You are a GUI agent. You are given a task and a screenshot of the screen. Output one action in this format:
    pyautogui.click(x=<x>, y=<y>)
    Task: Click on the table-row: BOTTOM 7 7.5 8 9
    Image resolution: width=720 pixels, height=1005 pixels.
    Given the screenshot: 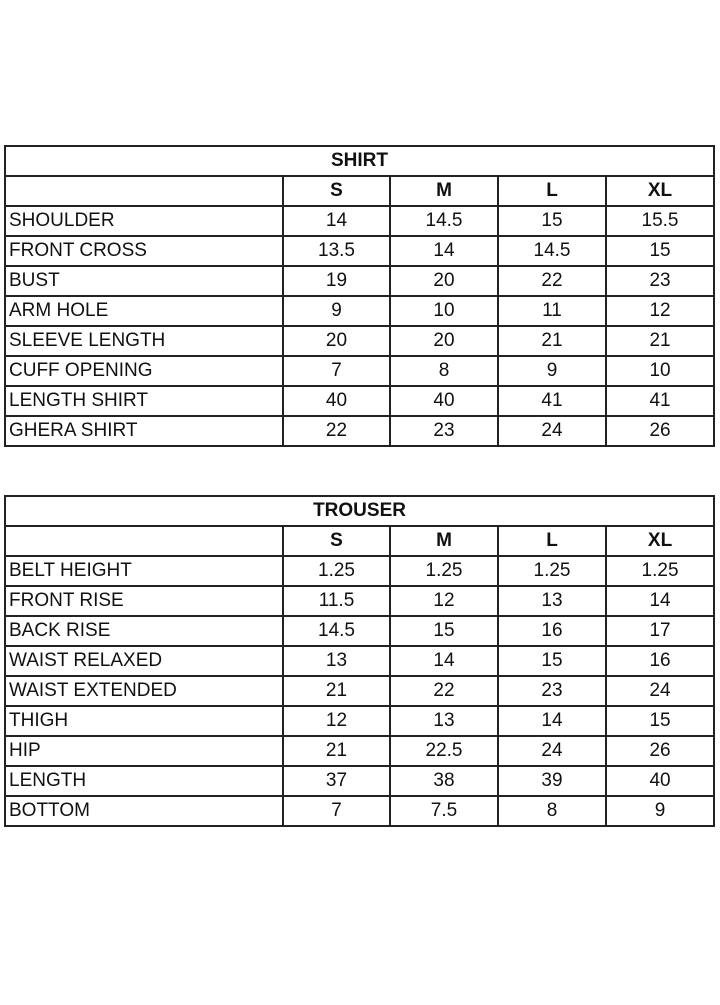 What is the action you would take?
    pyautogui.click(x=360, y=811)
    